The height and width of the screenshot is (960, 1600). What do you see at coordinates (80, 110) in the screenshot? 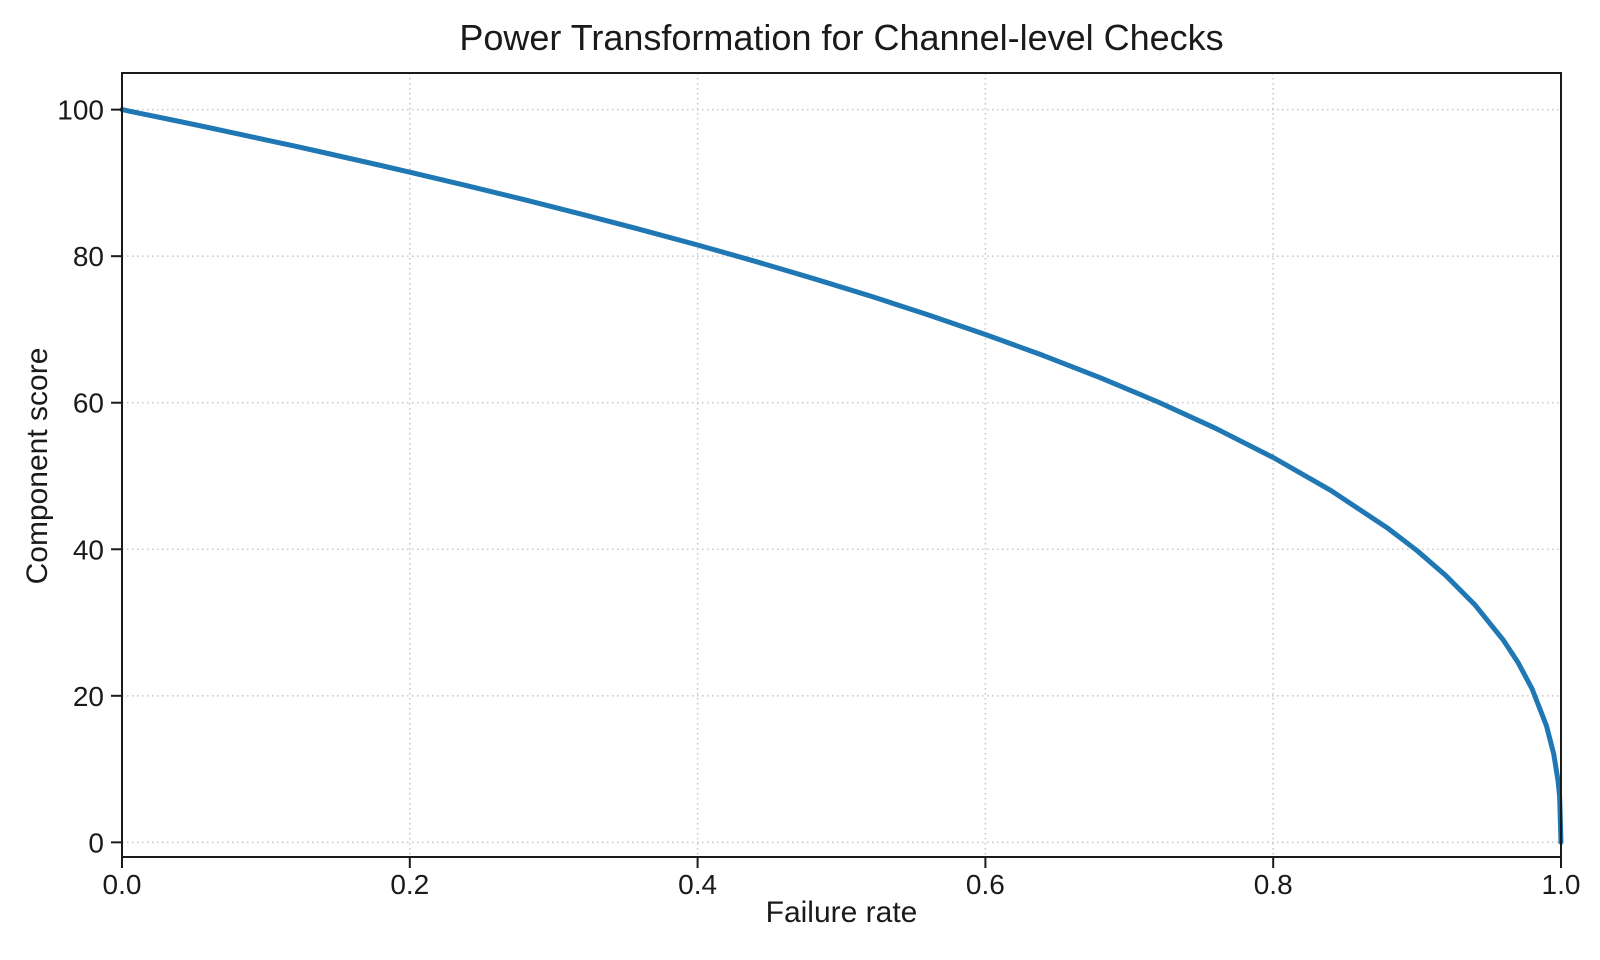
I see `y-tick-label: 100` at bounding box center [80, 110].